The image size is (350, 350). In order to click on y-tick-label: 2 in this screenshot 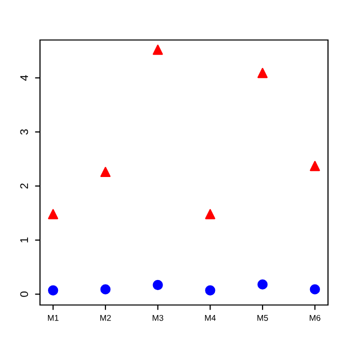, I will do `click(24, 186)`.